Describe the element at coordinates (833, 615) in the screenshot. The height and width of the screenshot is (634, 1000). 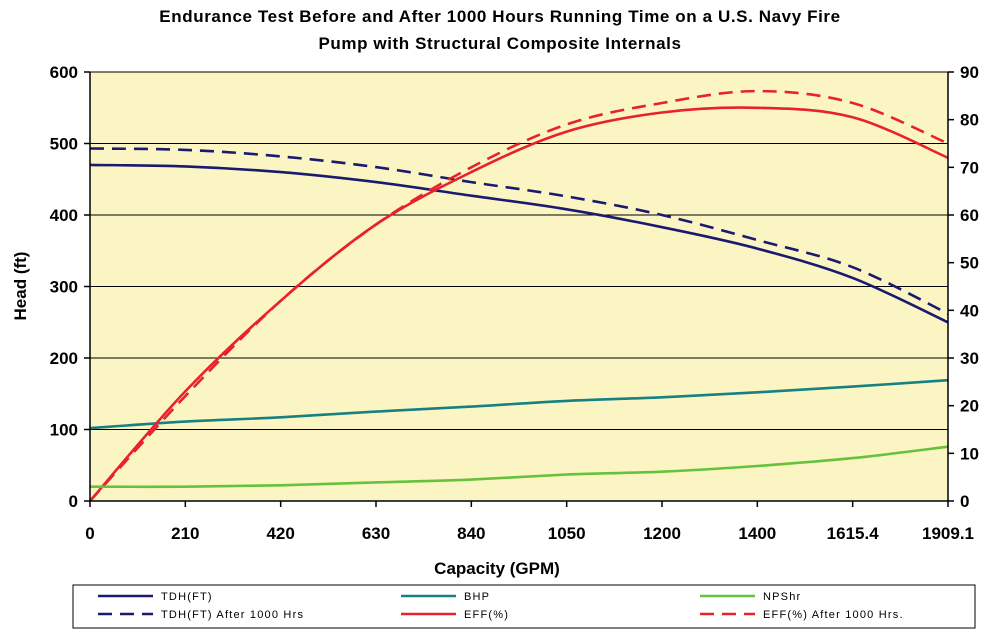
I see `legend-label-eff-after-1000-hrs: EFF(%) After 1000 Hrs.` at that location.